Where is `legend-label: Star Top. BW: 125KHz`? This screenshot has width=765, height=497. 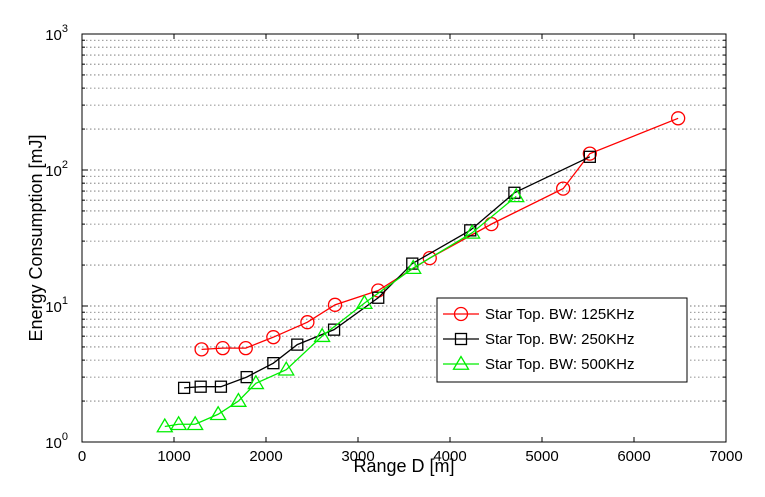
legend-label: Star Top. BW: 125KHz is located at coordinates (560, 314).